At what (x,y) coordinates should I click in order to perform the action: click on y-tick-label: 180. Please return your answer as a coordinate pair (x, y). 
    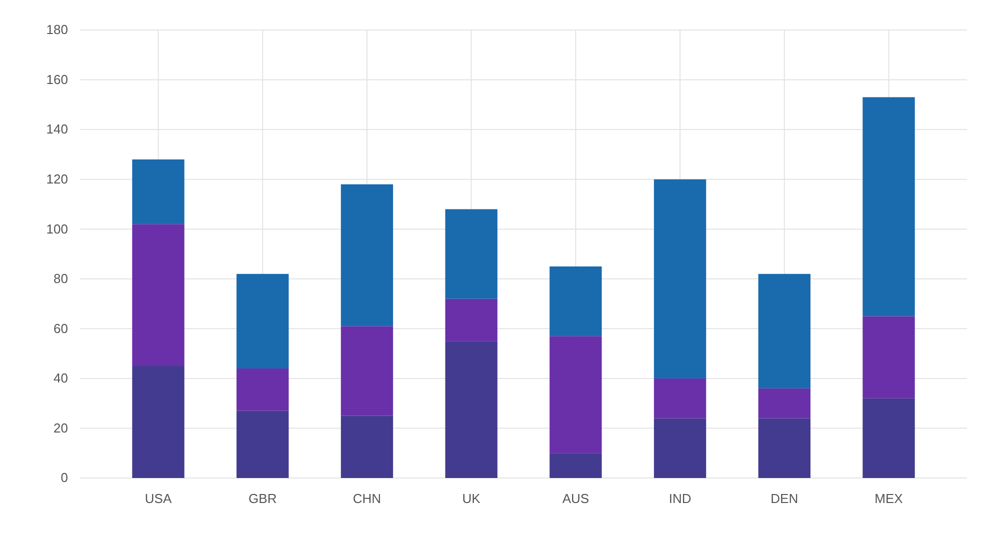
    Looking at the image, I should click on (57, 30).